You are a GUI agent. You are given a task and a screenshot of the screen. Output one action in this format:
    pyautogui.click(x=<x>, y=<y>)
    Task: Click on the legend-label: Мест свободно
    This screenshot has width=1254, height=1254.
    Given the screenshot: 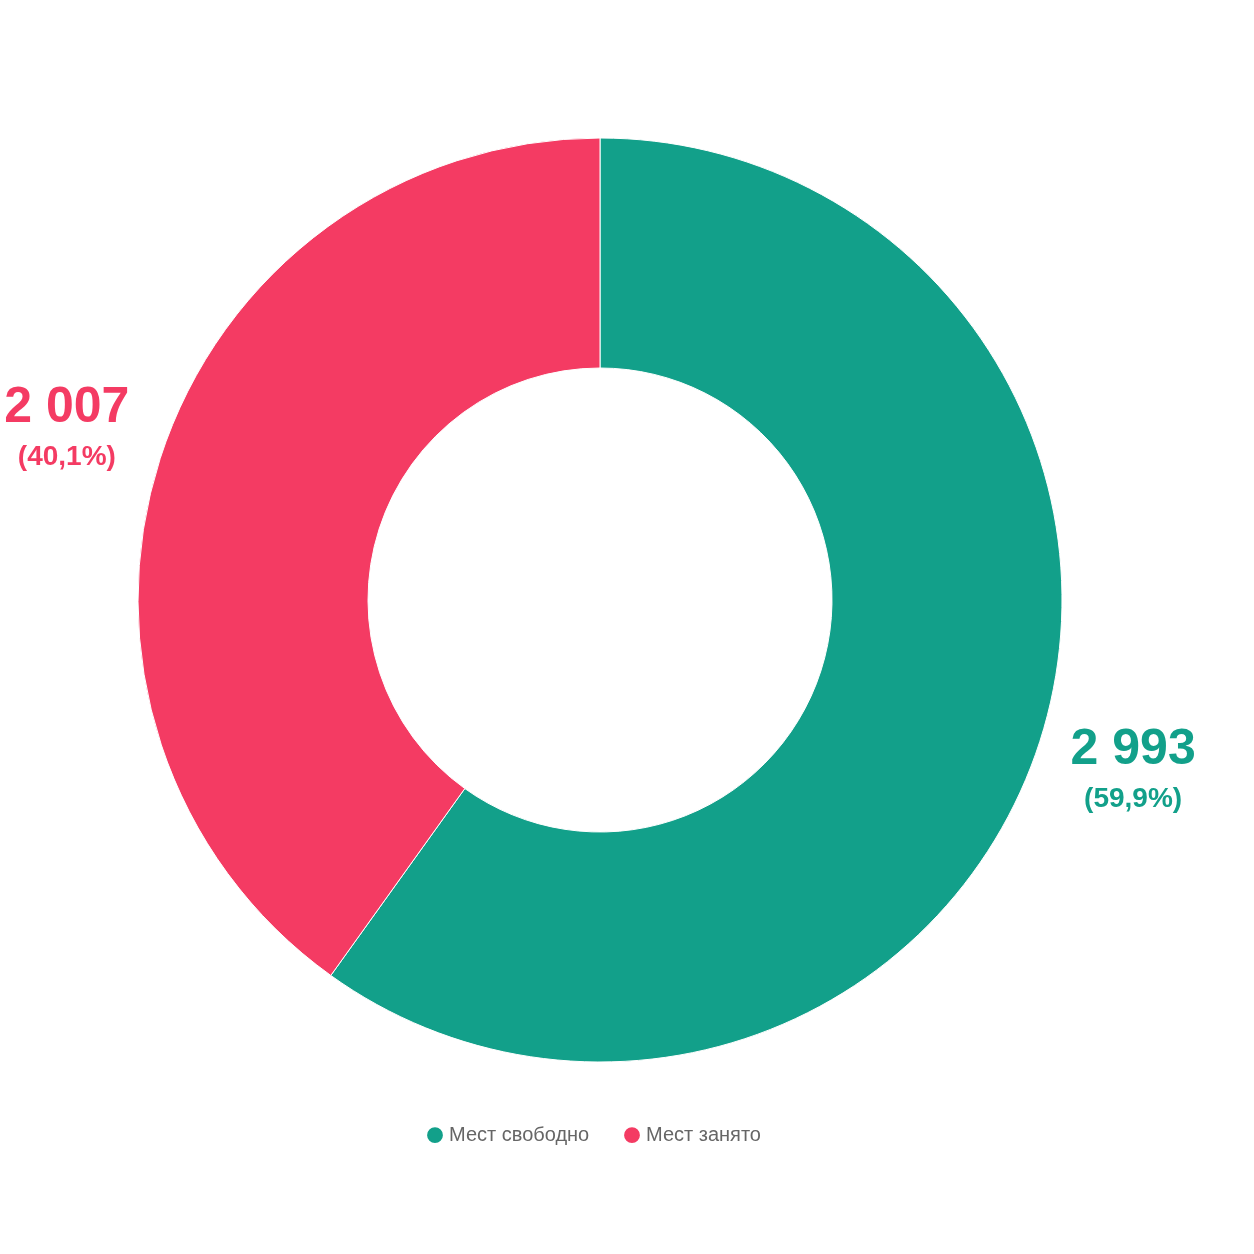 What is the action you would take?
    pyautogui.click(x=519, y=1134)
    